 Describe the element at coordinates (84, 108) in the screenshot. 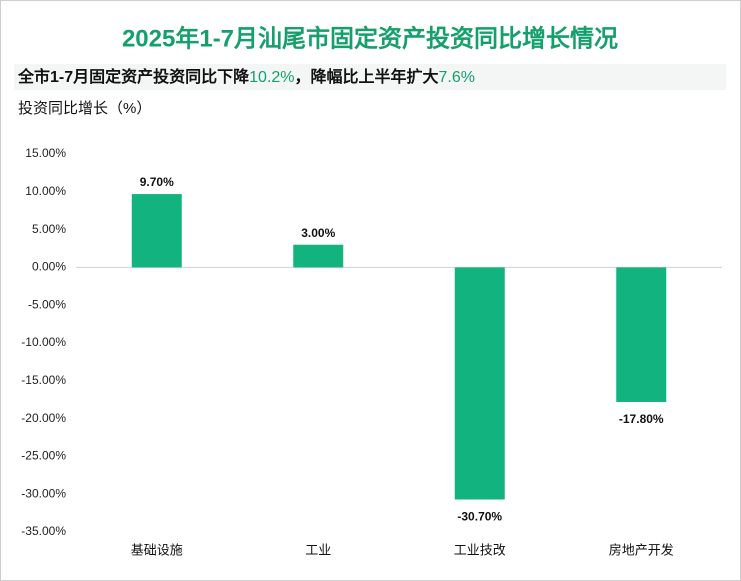

I see `y-axis-label: 投资同比增长（%）` at that location.